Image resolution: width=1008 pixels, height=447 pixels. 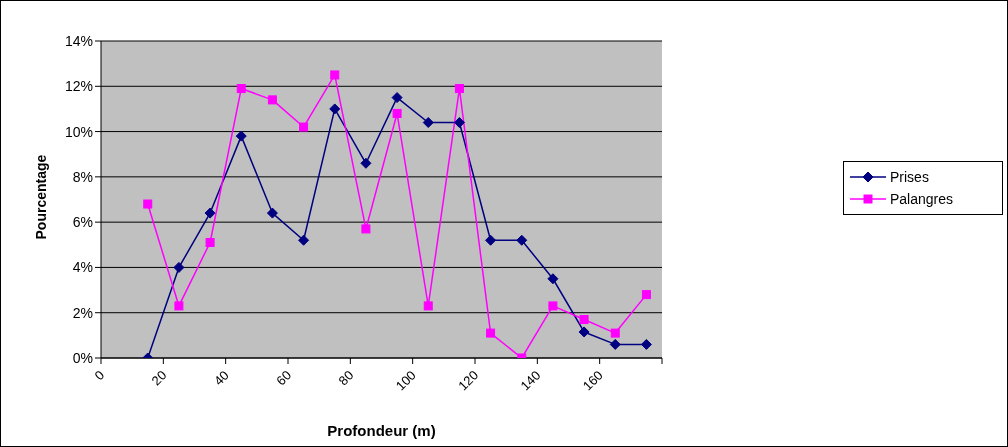 What do you see at coordinates (78, 40) in the screenshot?
I see `y-tick-label: 14%` at bounding box center [78, 40].